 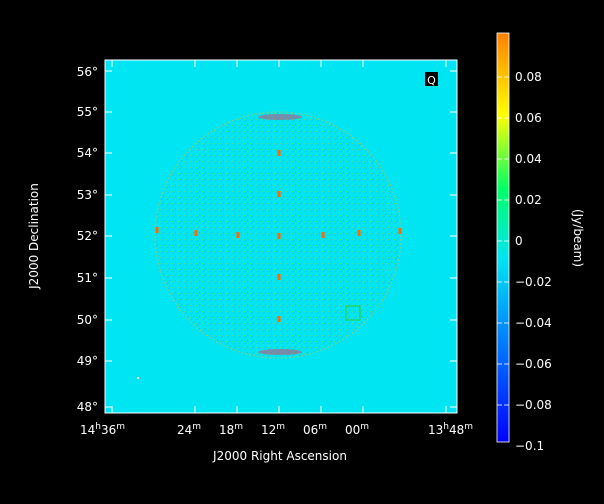 I want to click on colorbar-ticks, so click(x=503, y=241).